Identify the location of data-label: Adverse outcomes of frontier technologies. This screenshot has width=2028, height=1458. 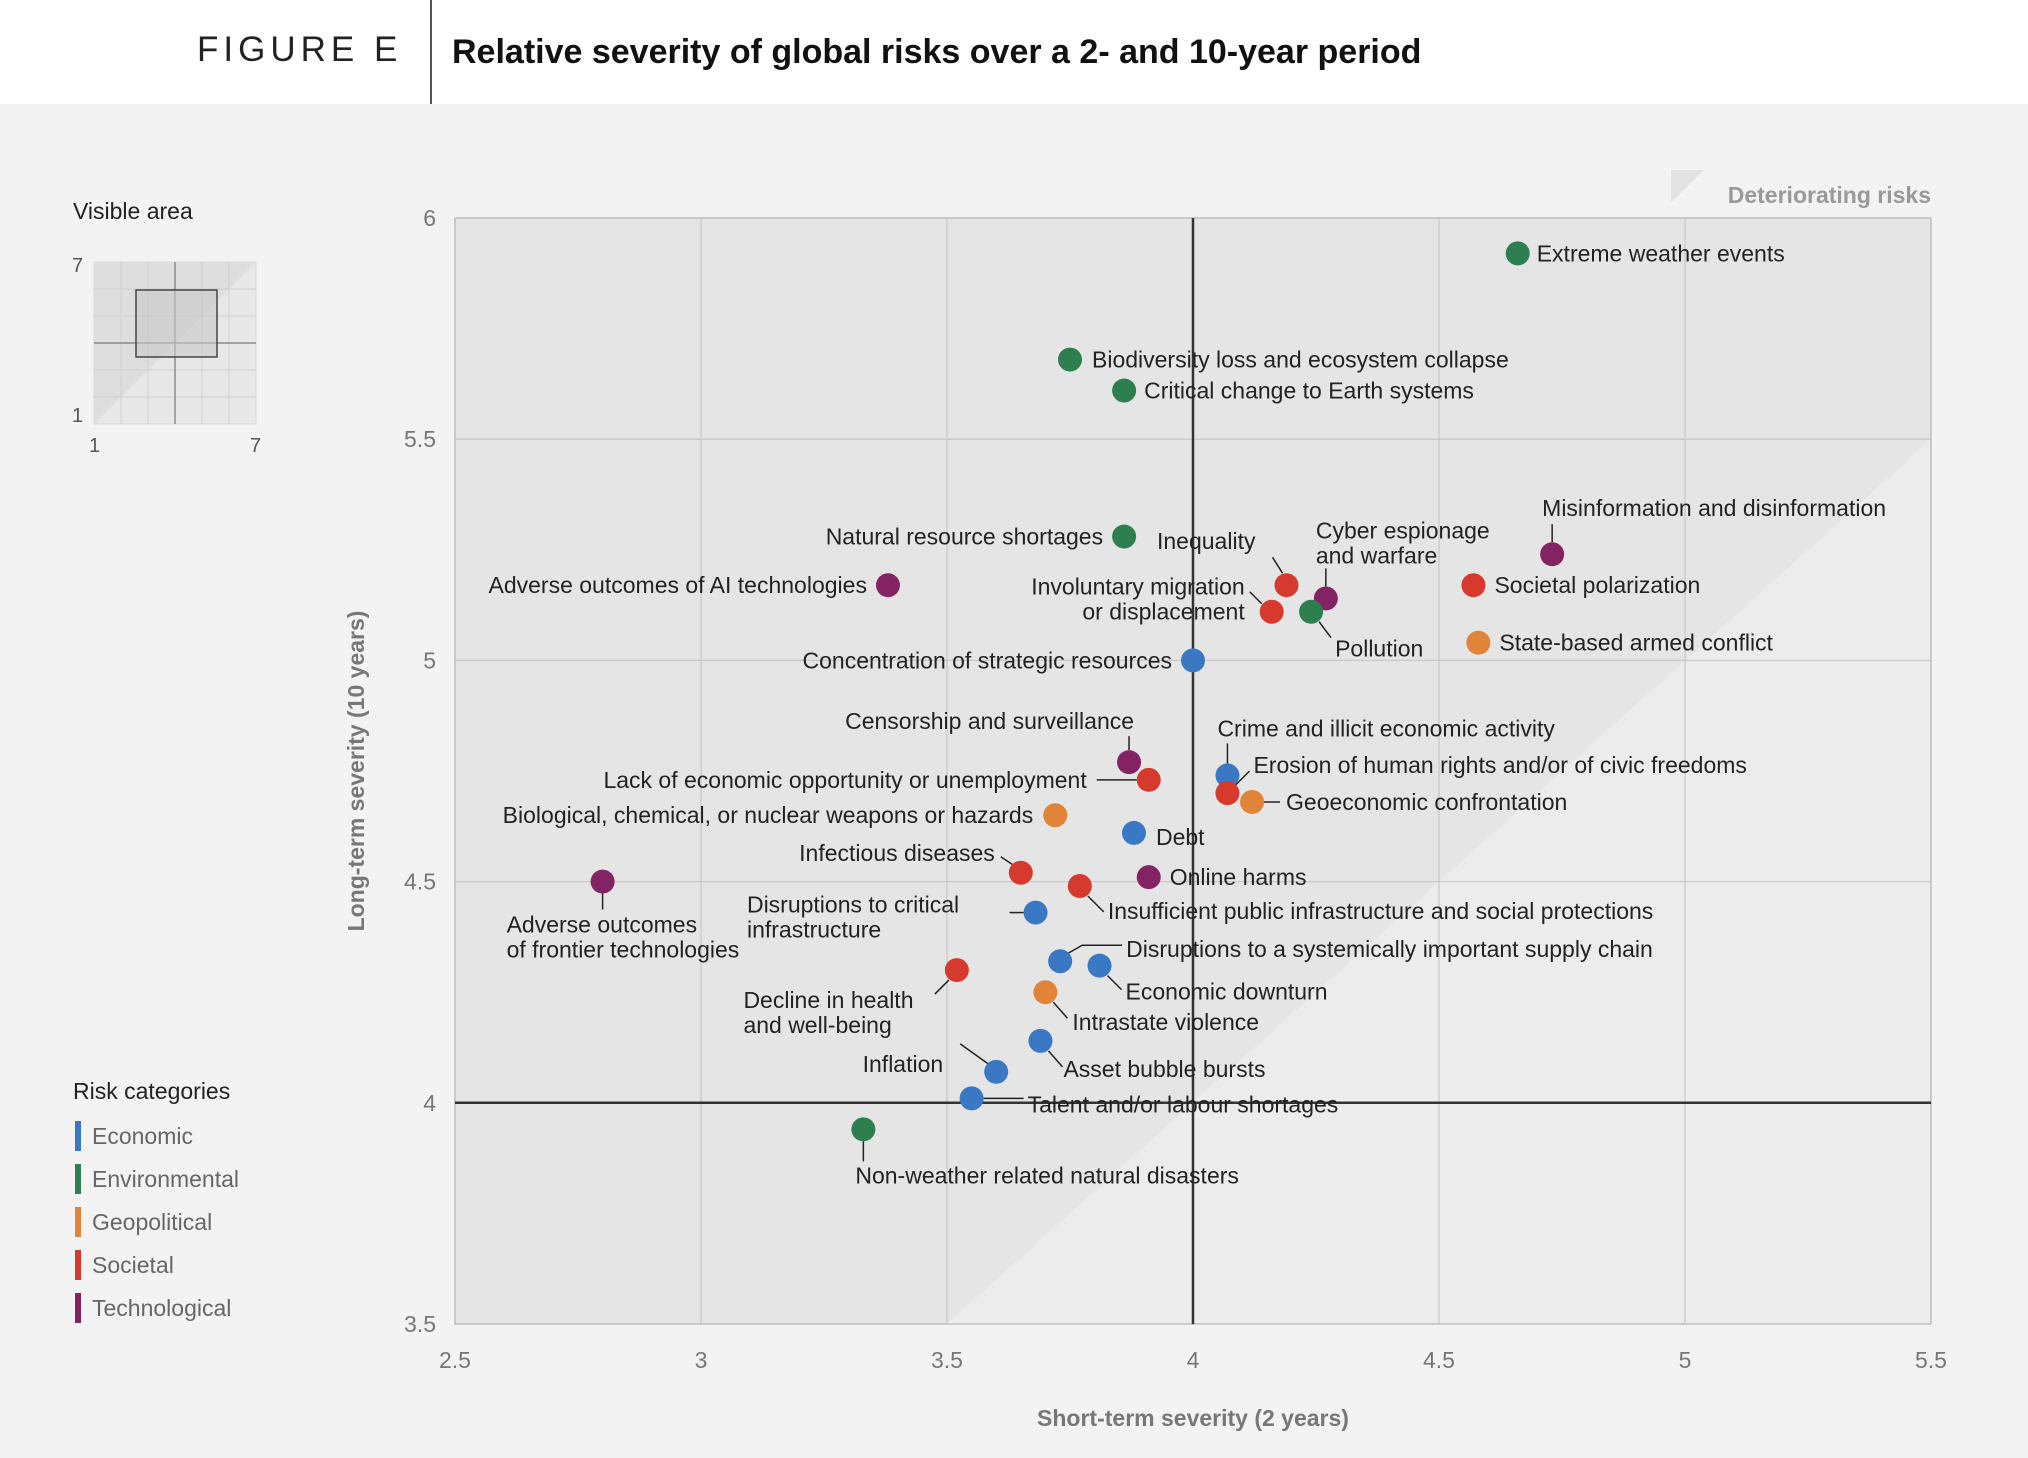
(623, 937).